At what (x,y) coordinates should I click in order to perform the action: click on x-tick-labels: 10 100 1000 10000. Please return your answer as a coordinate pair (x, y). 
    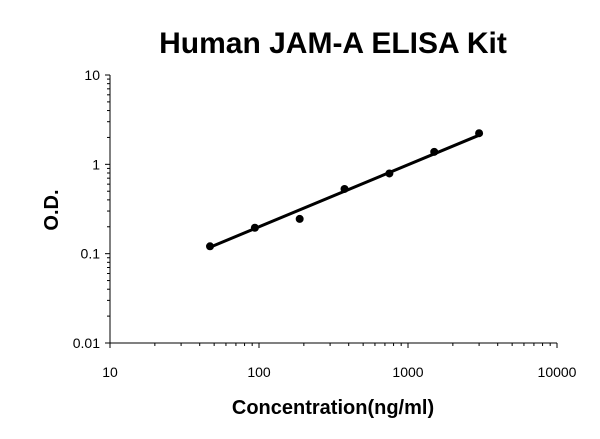
    Looking at the image, I should click on (339, 372).